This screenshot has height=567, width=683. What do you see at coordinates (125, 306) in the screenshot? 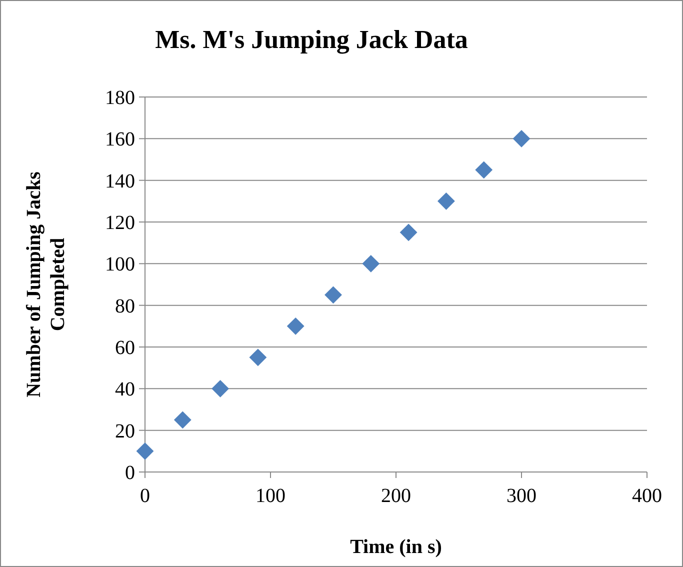
I see `y-tick-label: 80` at bounding box center [125, 306].